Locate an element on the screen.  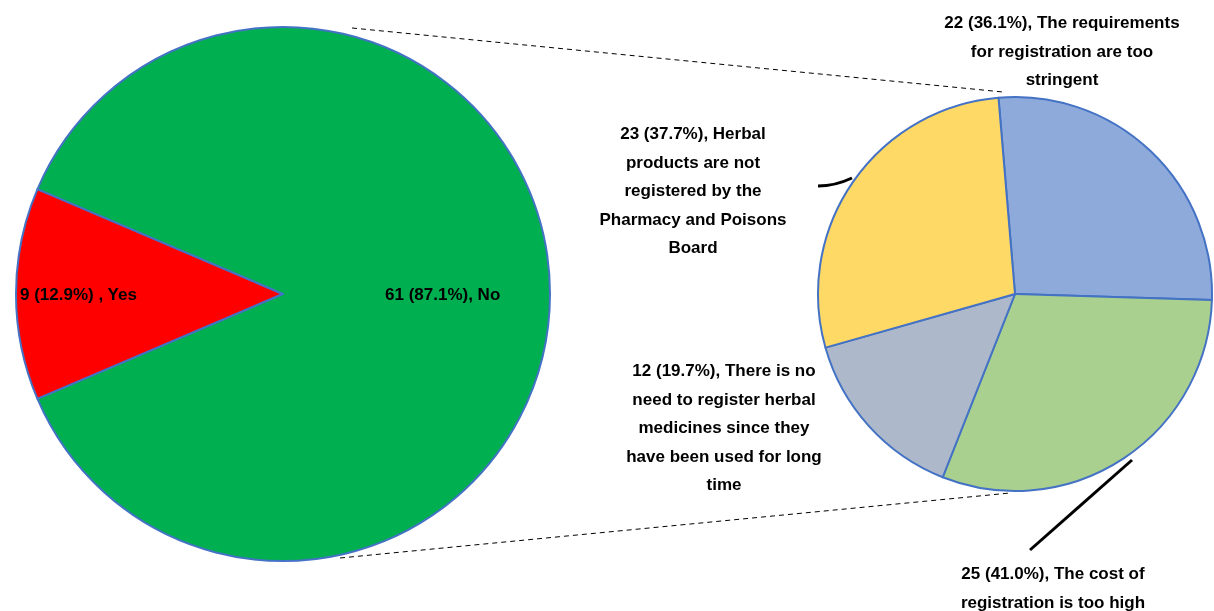
slice-label: 25 (41.0%), The cost of registration is too high is located at coordinates (1053, 587).